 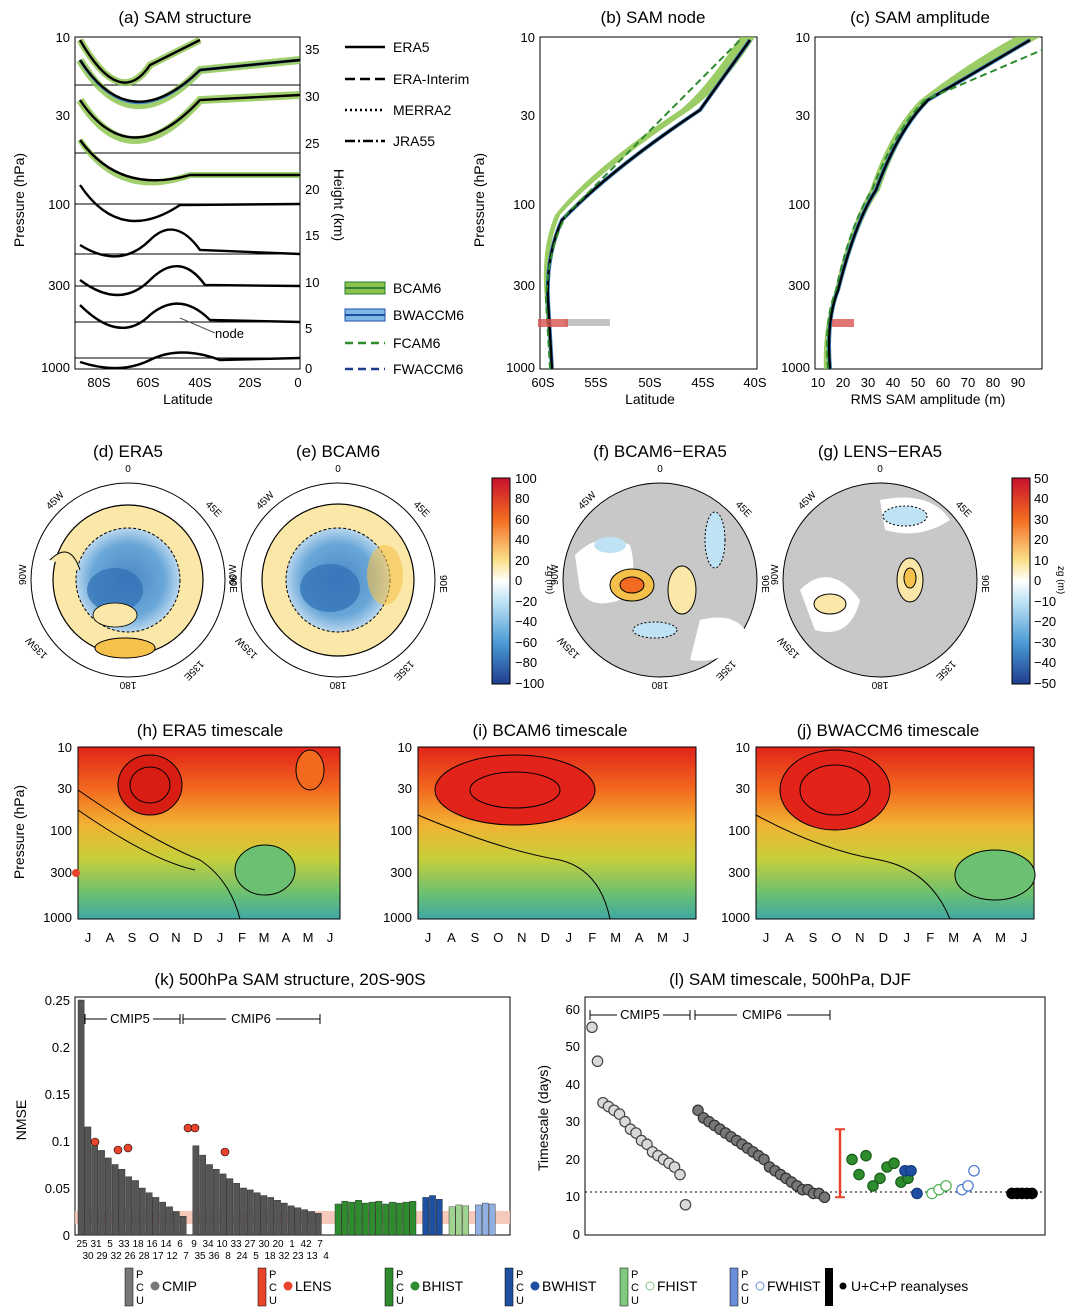 I want to click on k-model-id: 14, so click(x=166, y=1244).